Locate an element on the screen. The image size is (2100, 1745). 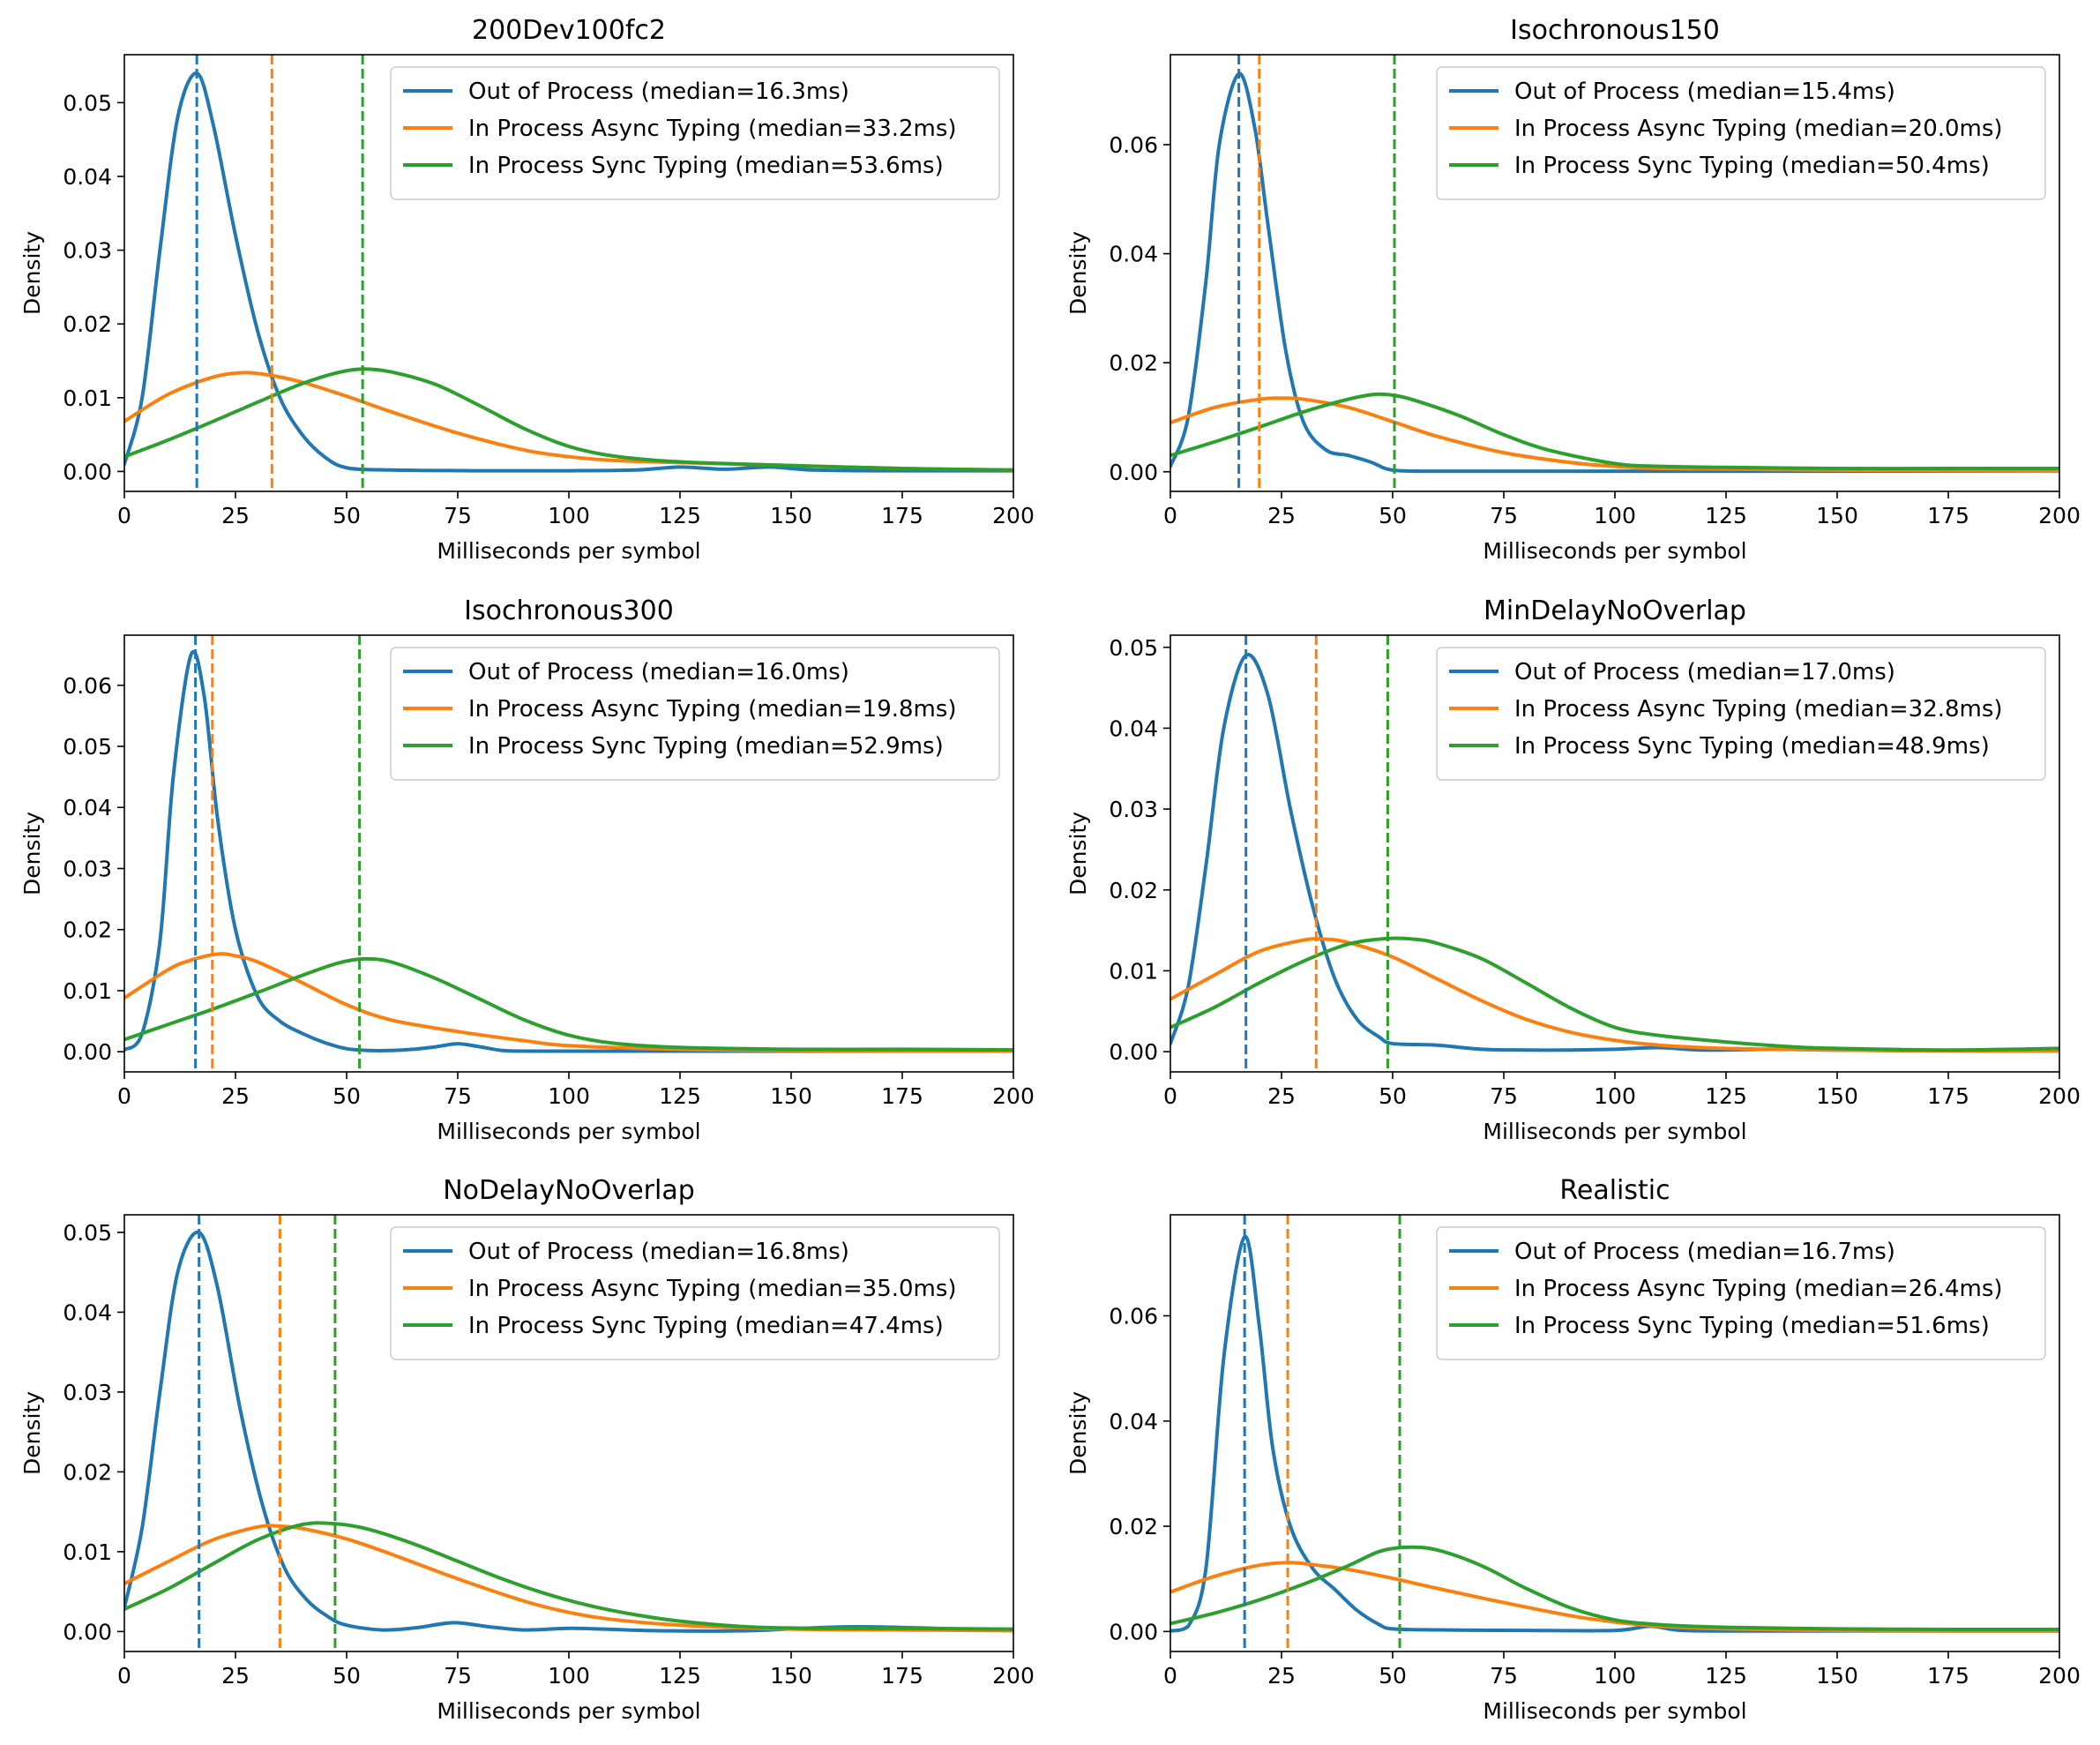
legend-label: Out of Process (median=15.4ms) is located at coordinates (1704, 92).